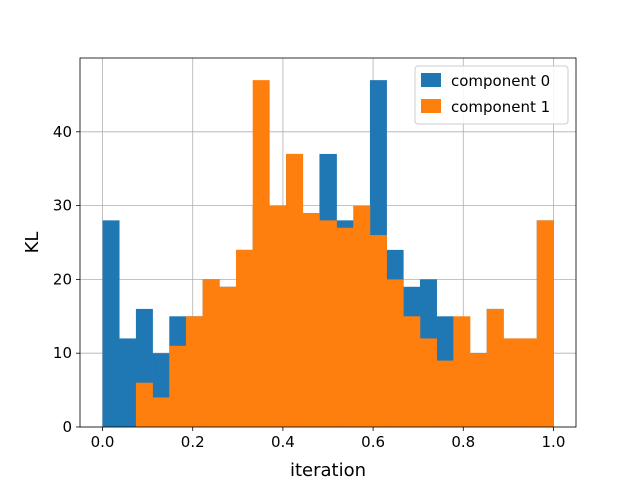 The image size is (640, 480). What do you see at coordinates (103, 442) in the screenshot?
I see `x-tick-label: 0.0` at bounding box center [103, 442].